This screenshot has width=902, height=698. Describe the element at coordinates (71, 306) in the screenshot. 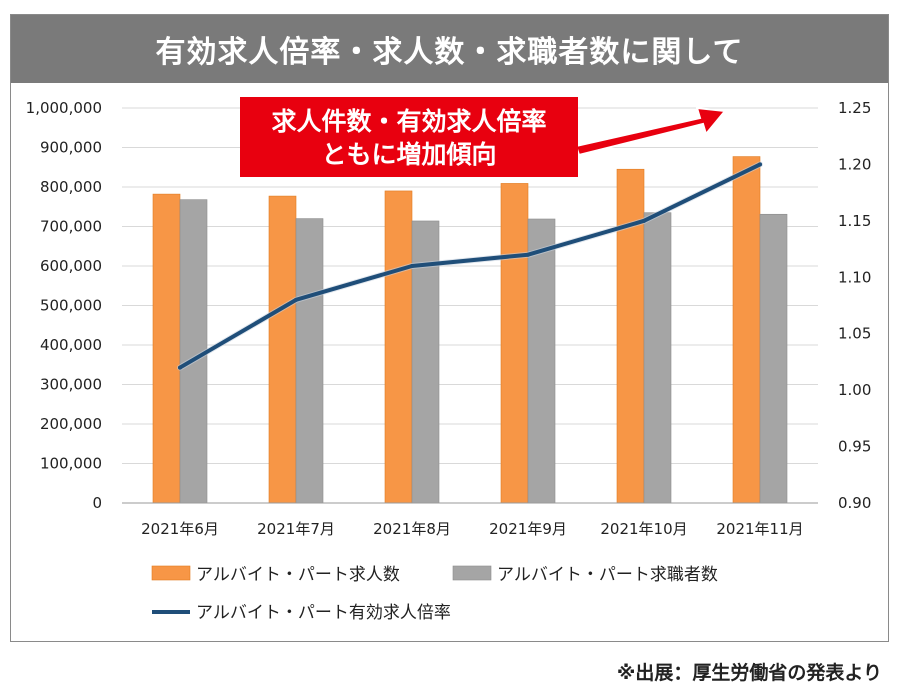

I see `y-tick-label: 500,000` at that location.